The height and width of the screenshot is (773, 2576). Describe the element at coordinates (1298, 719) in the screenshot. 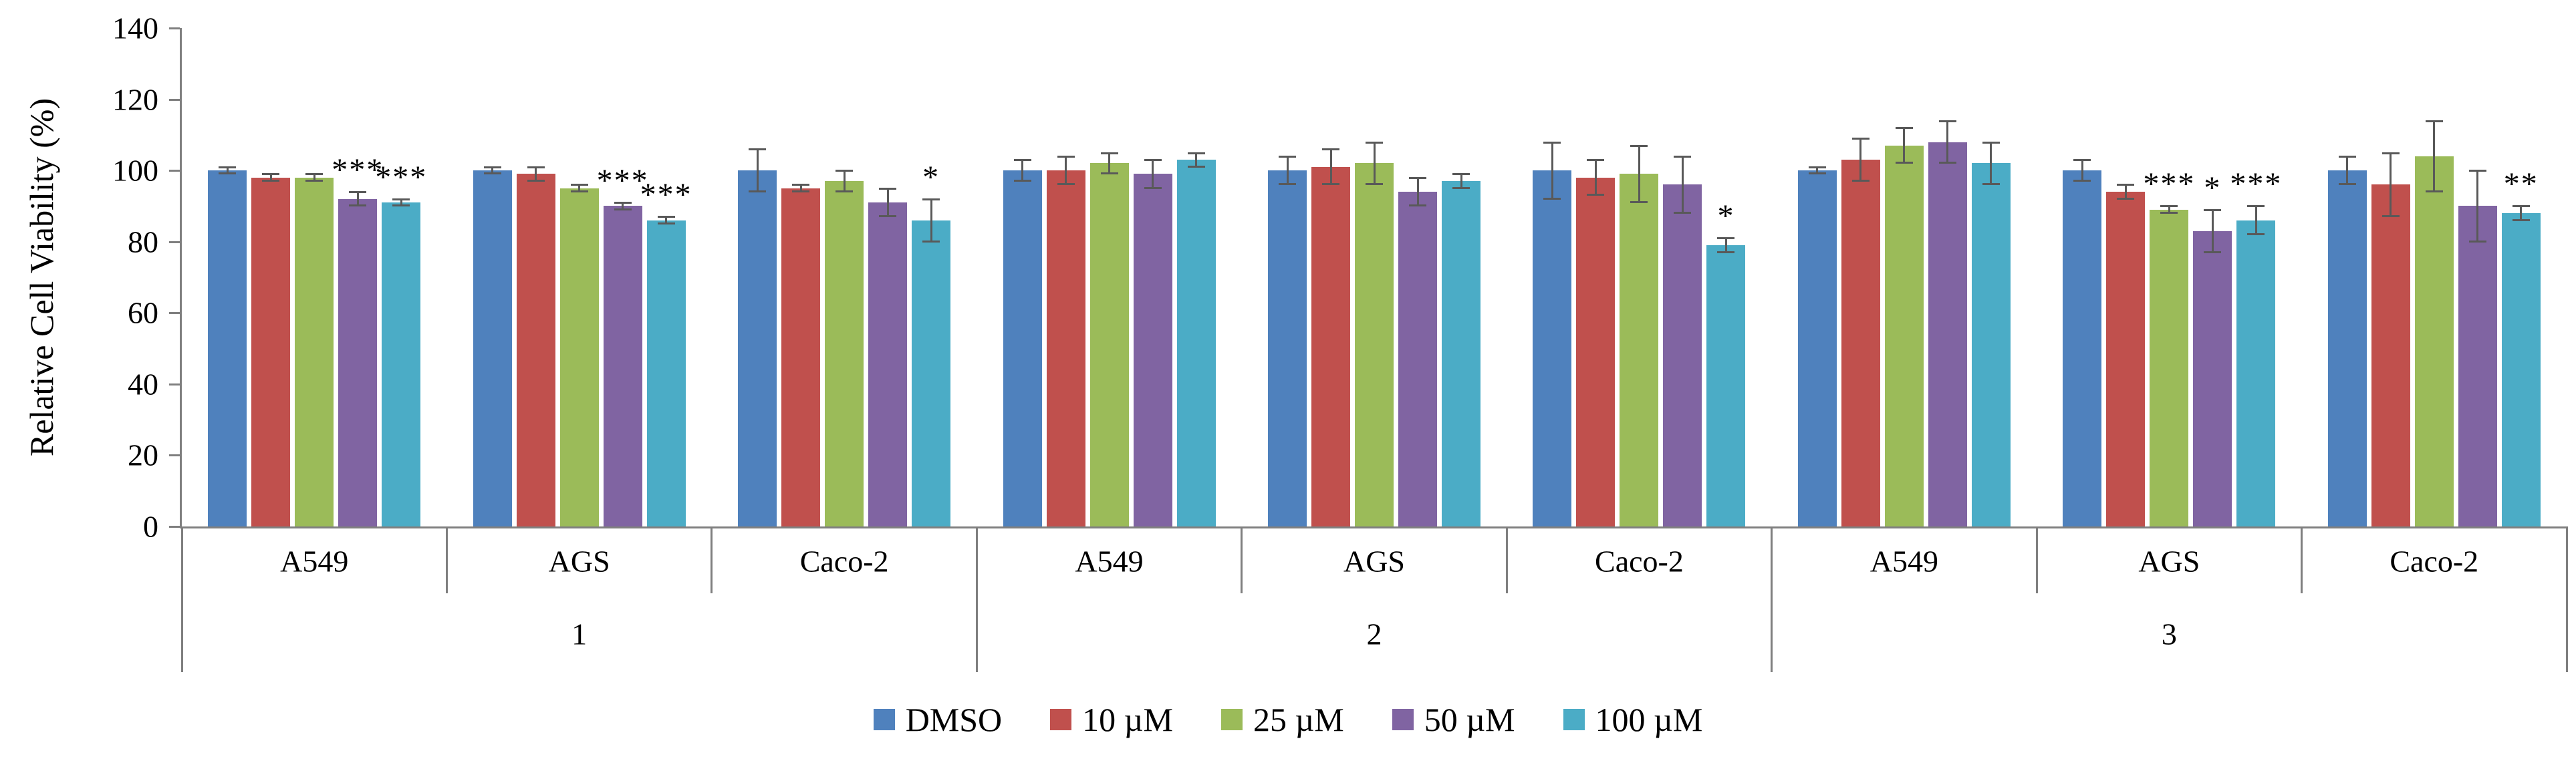

I see `legend-label: 25 µM` at that location.